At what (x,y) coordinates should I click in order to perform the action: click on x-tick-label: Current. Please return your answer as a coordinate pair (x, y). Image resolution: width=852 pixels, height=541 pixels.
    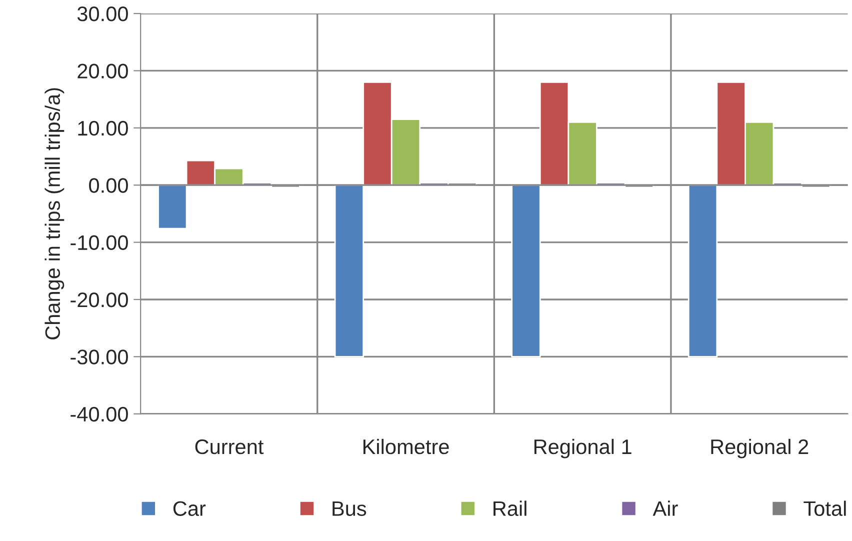
    Looking at the image, I should click on (229, 446).